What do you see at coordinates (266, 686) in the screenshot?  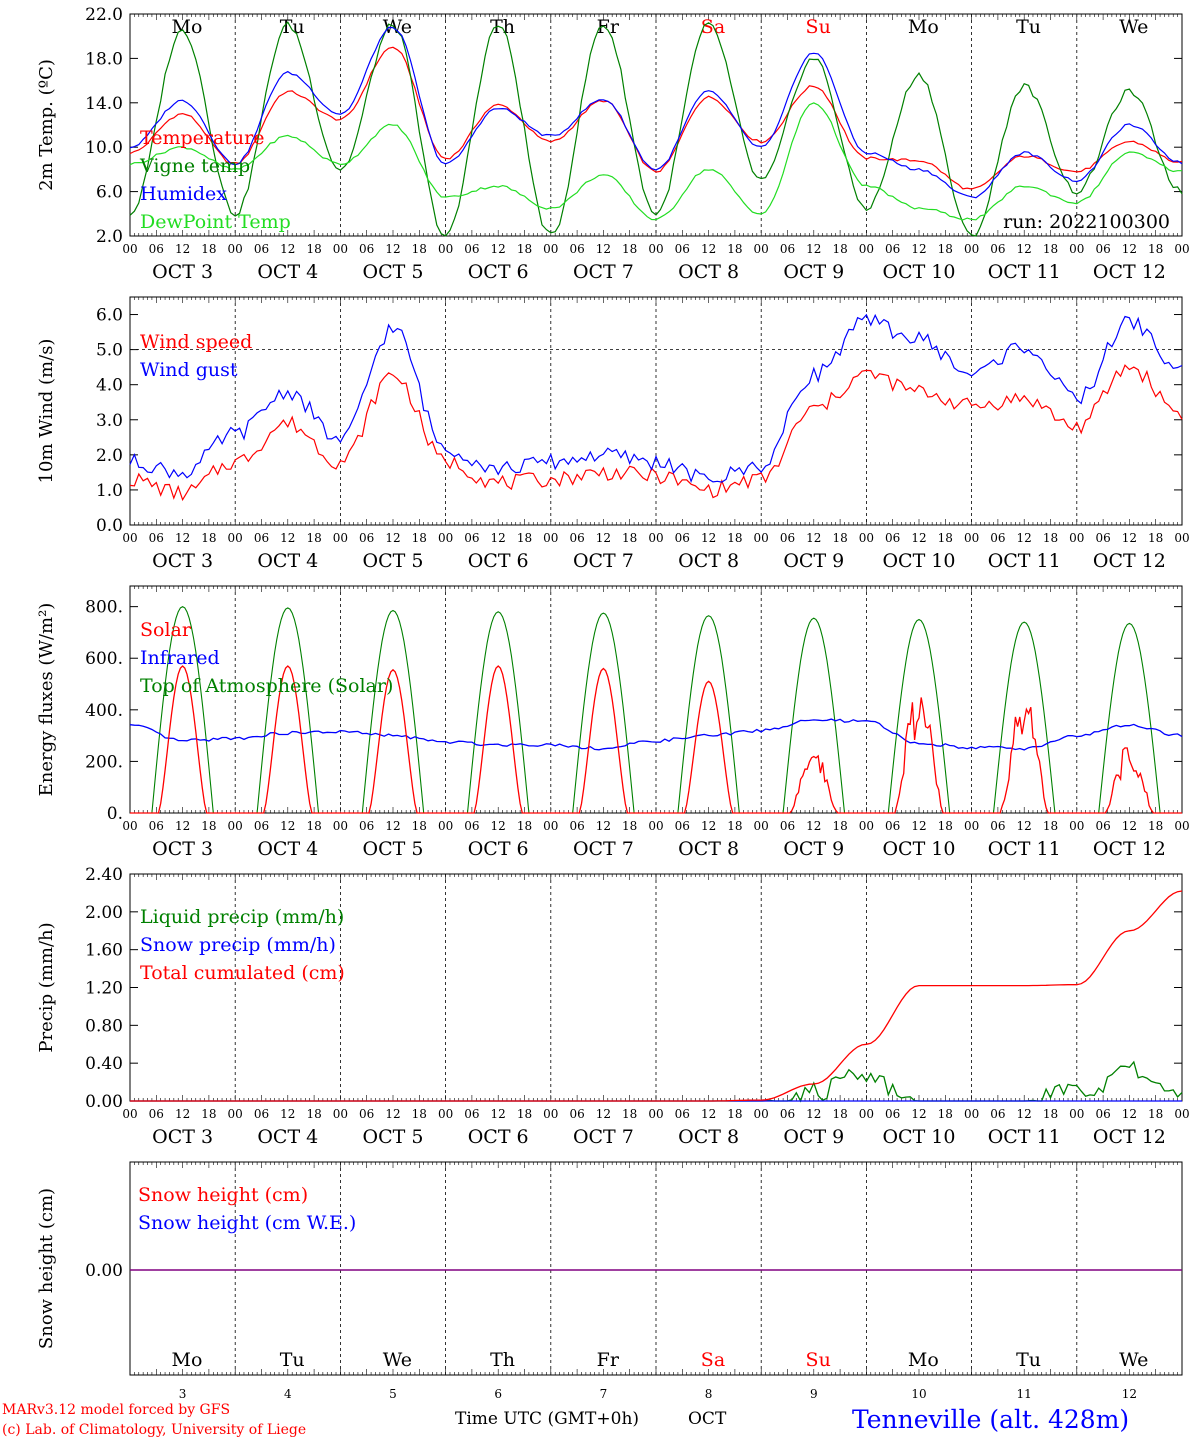 I see `legend-entry: Top of Atmosphere (Solar)` at bounding box center [266, 686].